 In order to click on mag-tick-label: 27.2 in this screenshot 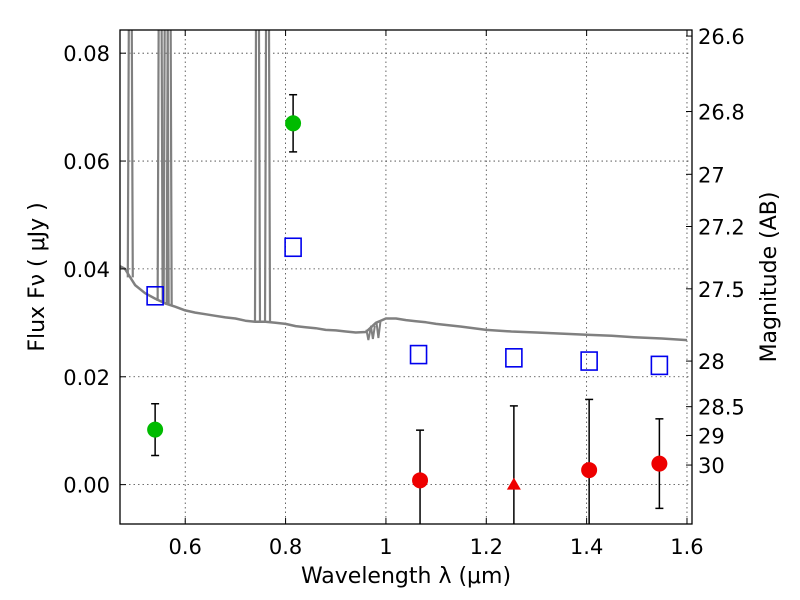, I will do `click(721, 228)`.